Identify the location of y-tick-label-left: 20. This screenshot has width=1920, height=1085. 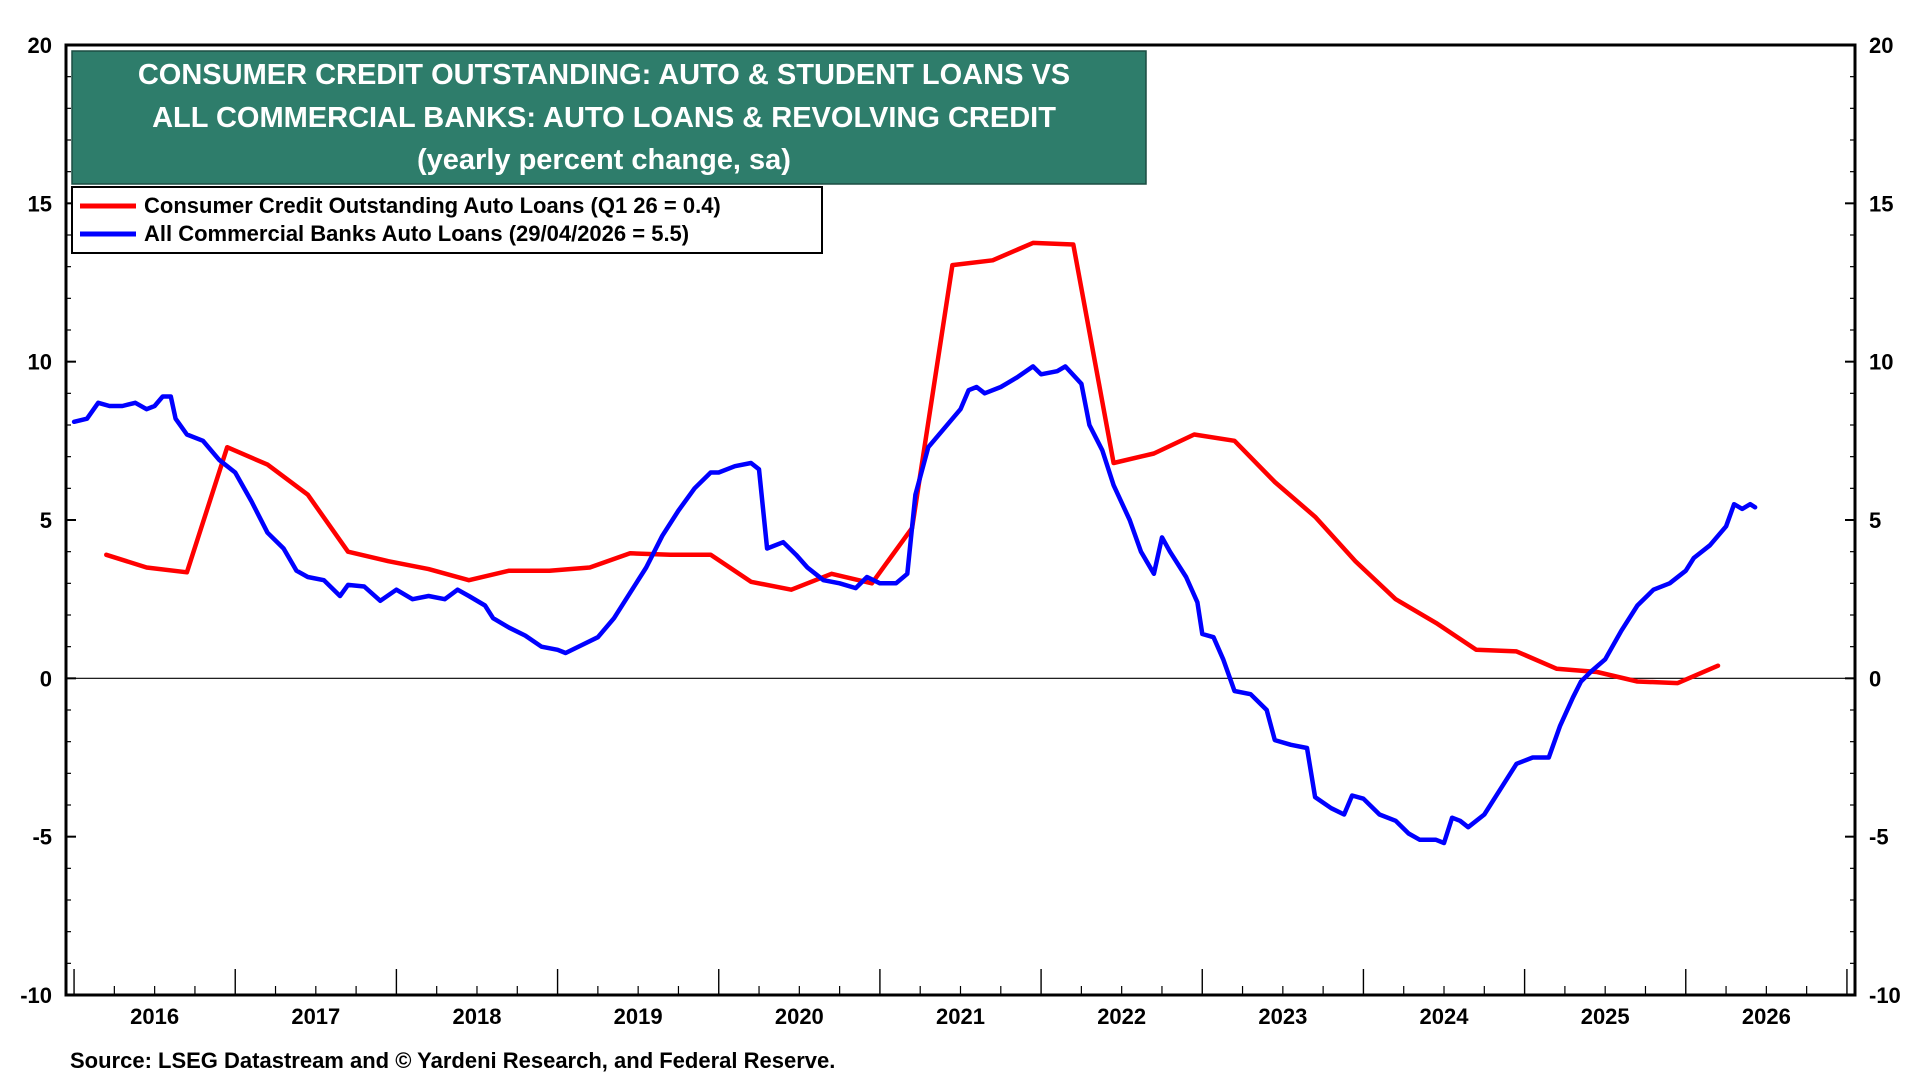
(40, 45).